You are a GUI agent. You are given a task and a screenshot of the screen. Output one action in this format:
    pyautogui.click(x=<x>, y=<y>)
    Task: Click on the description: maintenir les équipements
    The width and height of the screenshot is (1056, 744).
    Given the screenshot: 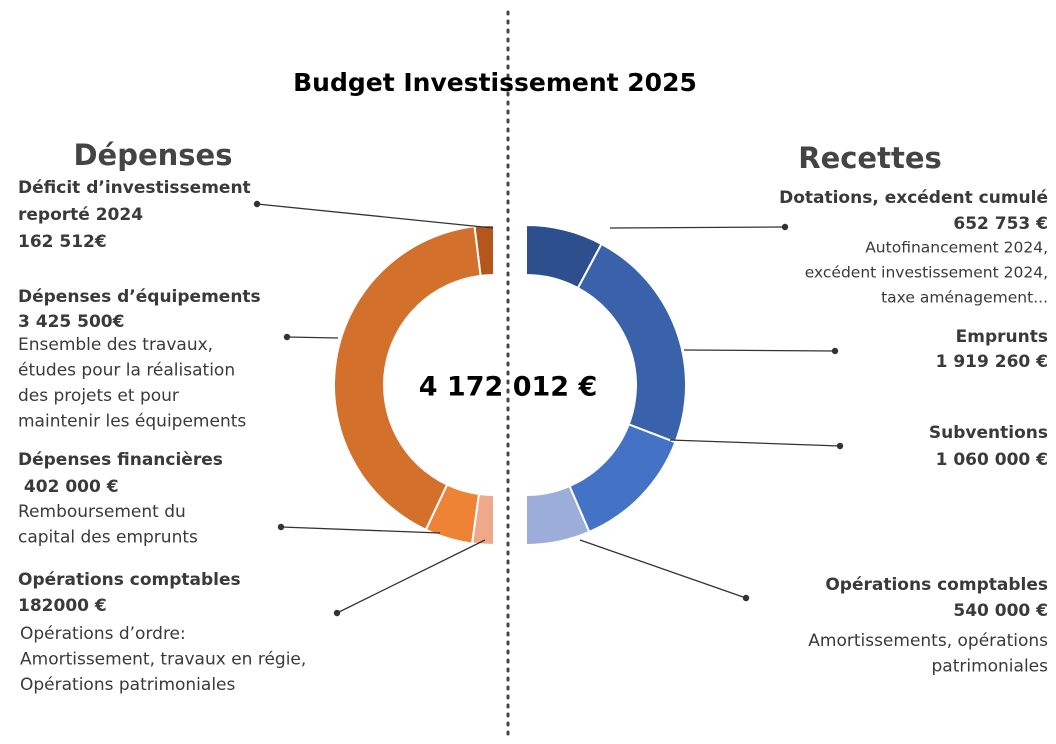 What is the action you would take?
    pyautogui.click(x=132, y=422)
    